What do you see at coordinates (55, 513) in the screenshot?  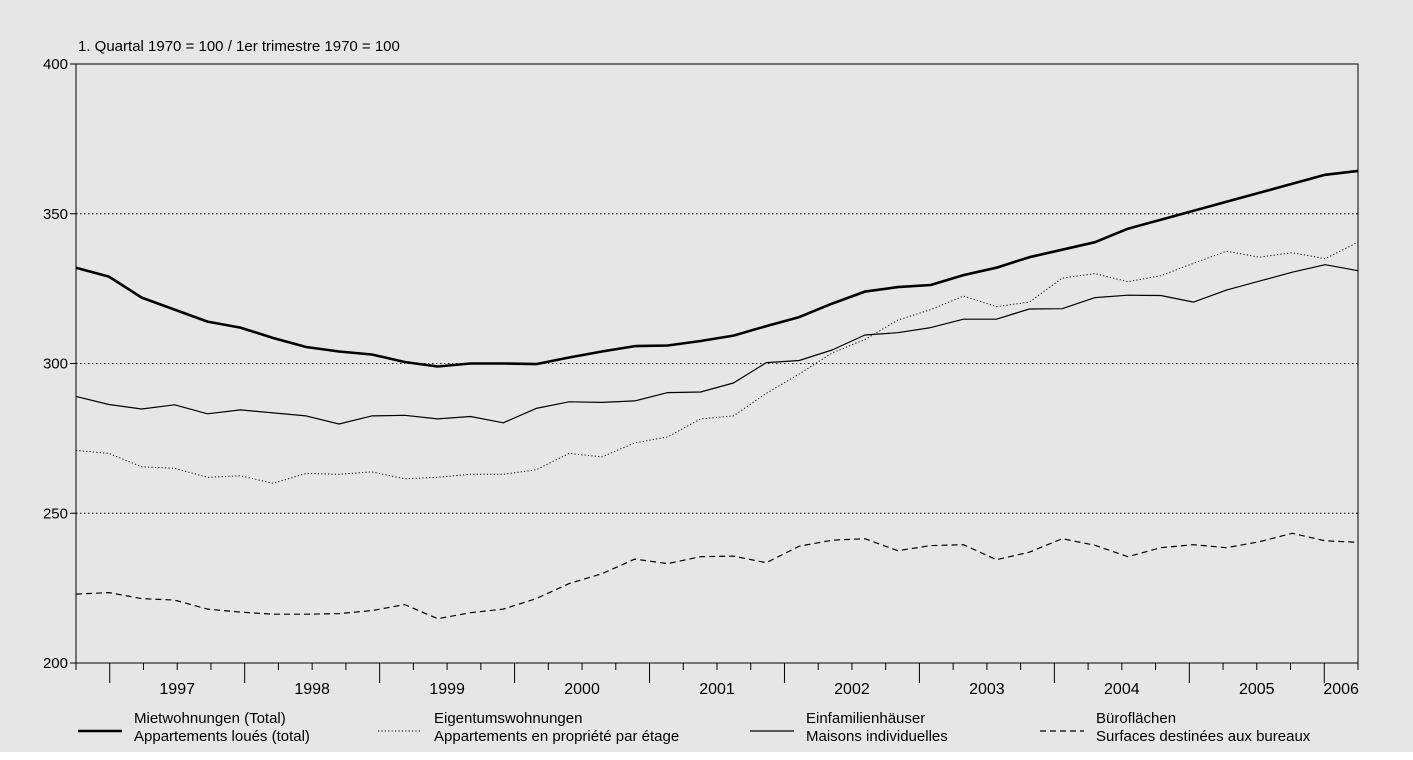 I see `y-tick-label: 250` at bounding box center [55, 513].